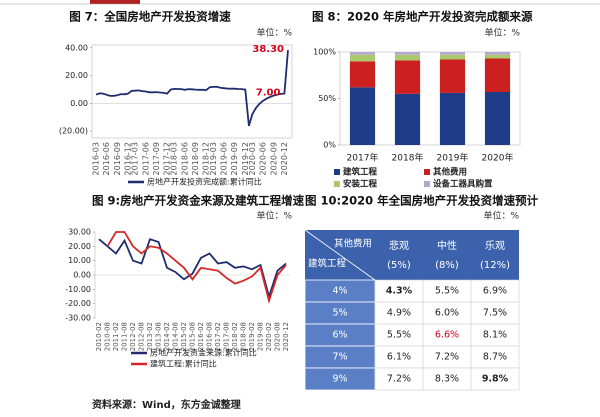 This screenshot has height=417, width=600. What do you see at coordinates (274, 33) in the screenshot?
I see `fig7-unit: 单位：%` at bounding box center [274, 33].